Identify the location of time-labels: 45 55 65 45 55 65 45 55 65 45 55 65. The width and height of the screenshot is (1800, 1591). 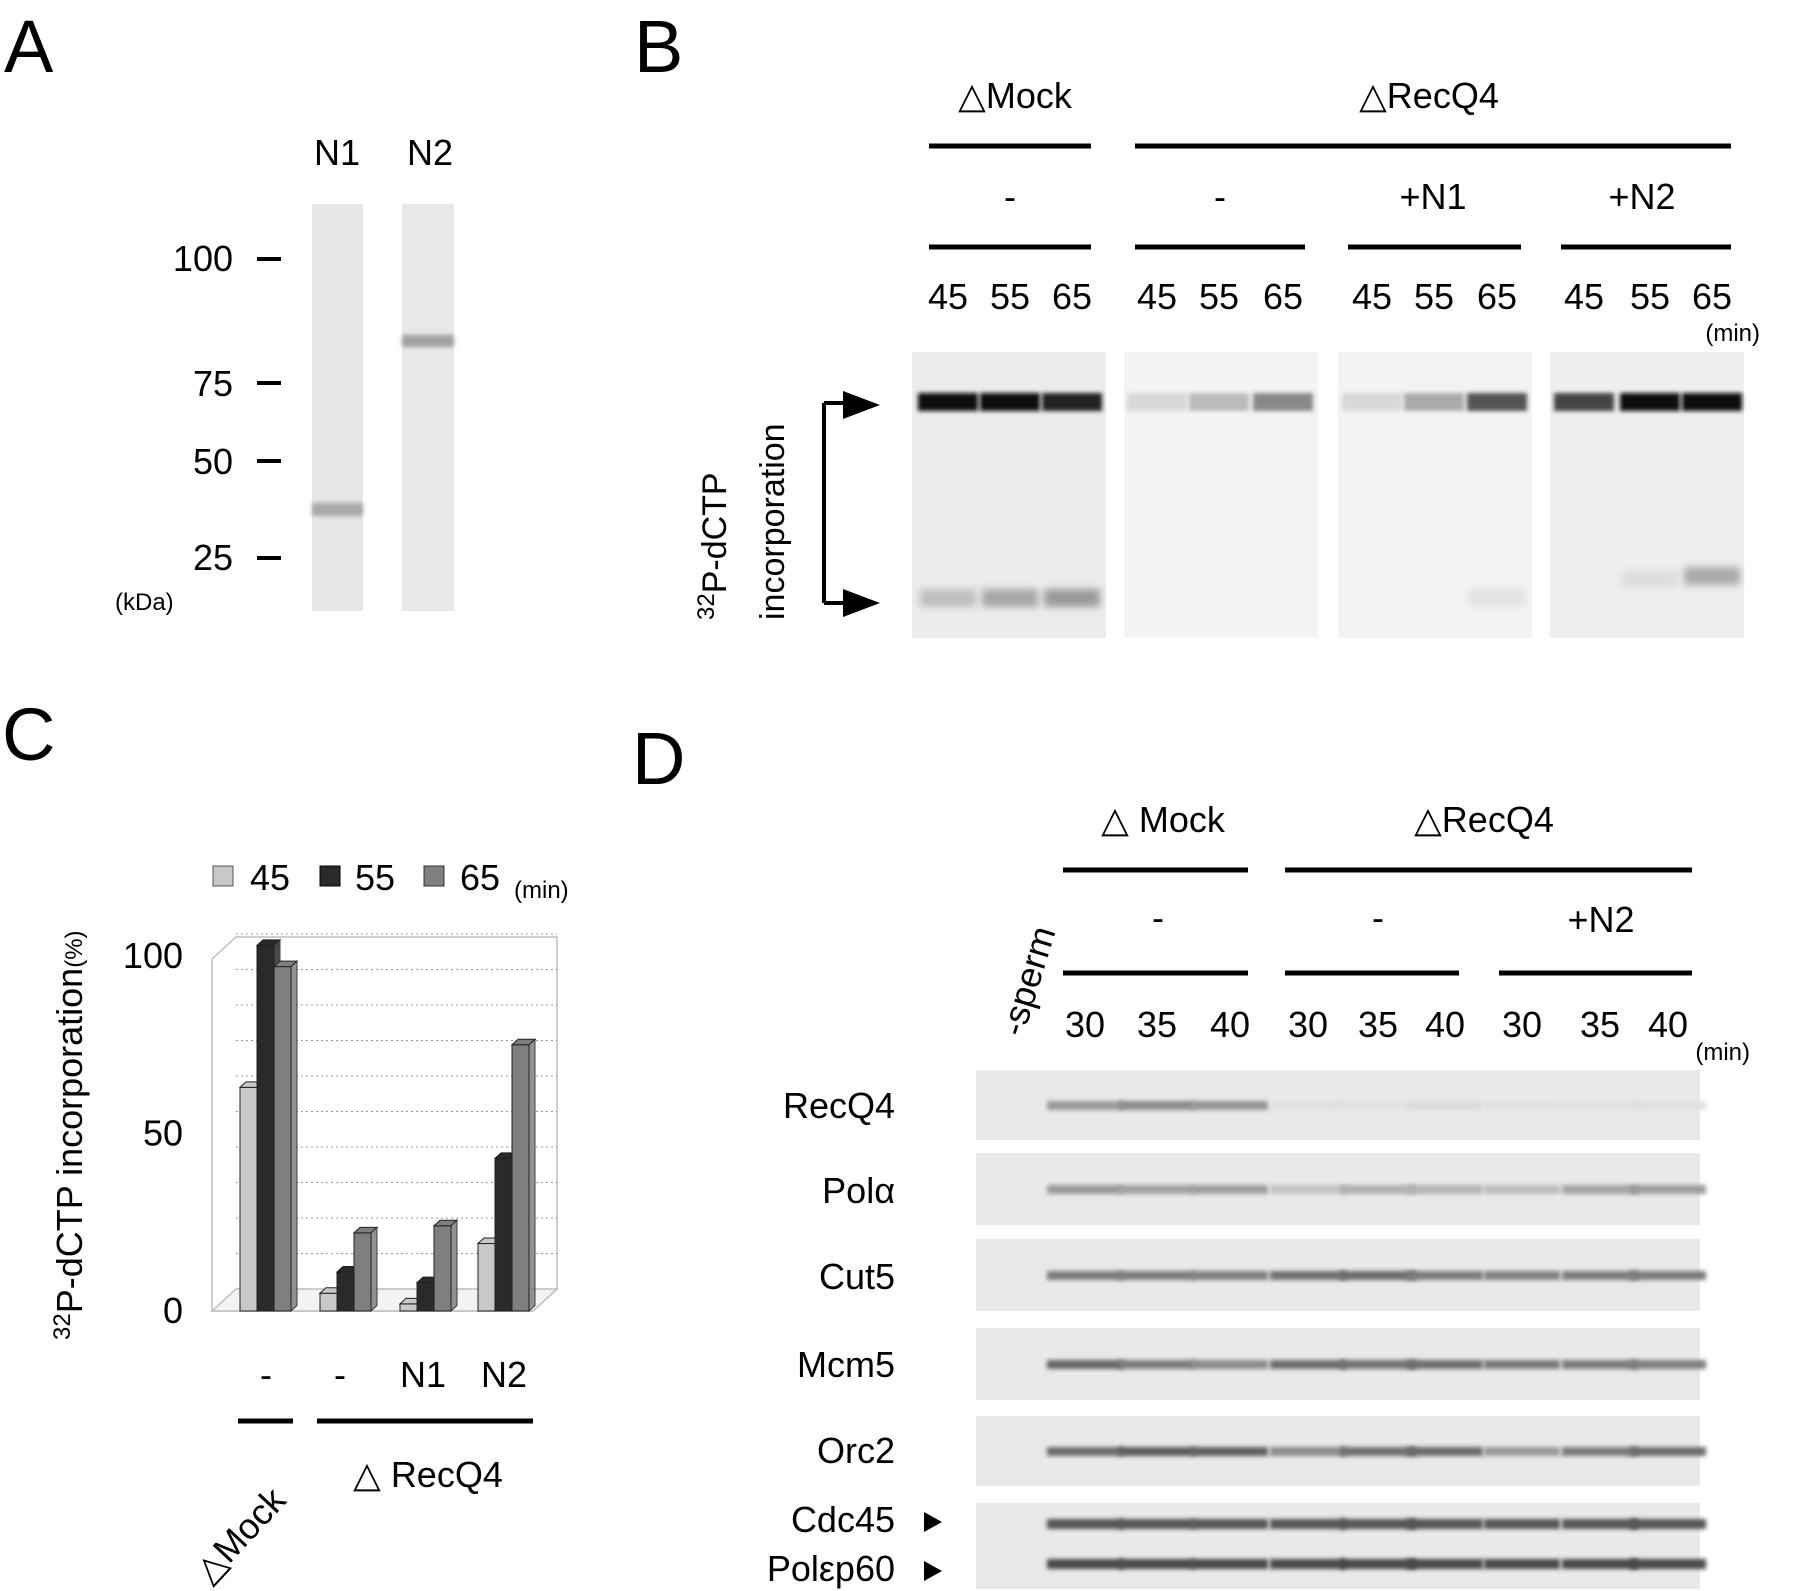
(1330, 296).